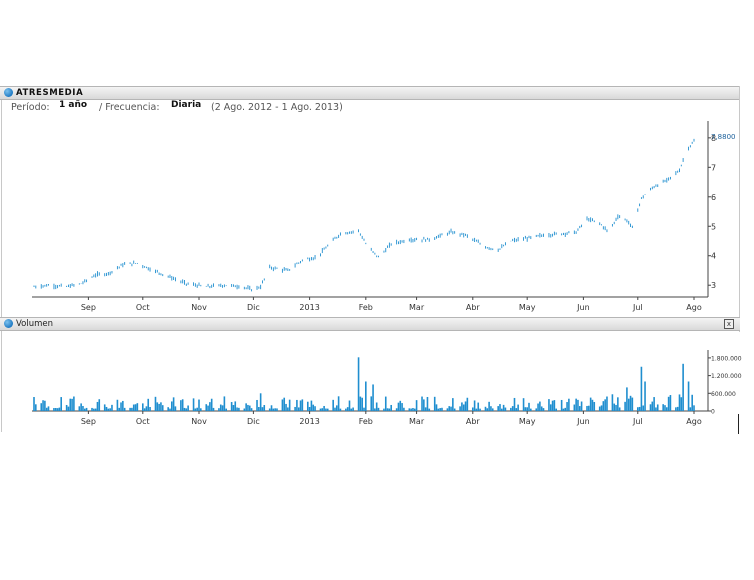 Image resolution: width=754 pixels, height=580 pixels. What do you see at coordinates (186, 105) in the screenshot?
I see `frecuencia-value: Diaria` at bounding box center [186, 105].